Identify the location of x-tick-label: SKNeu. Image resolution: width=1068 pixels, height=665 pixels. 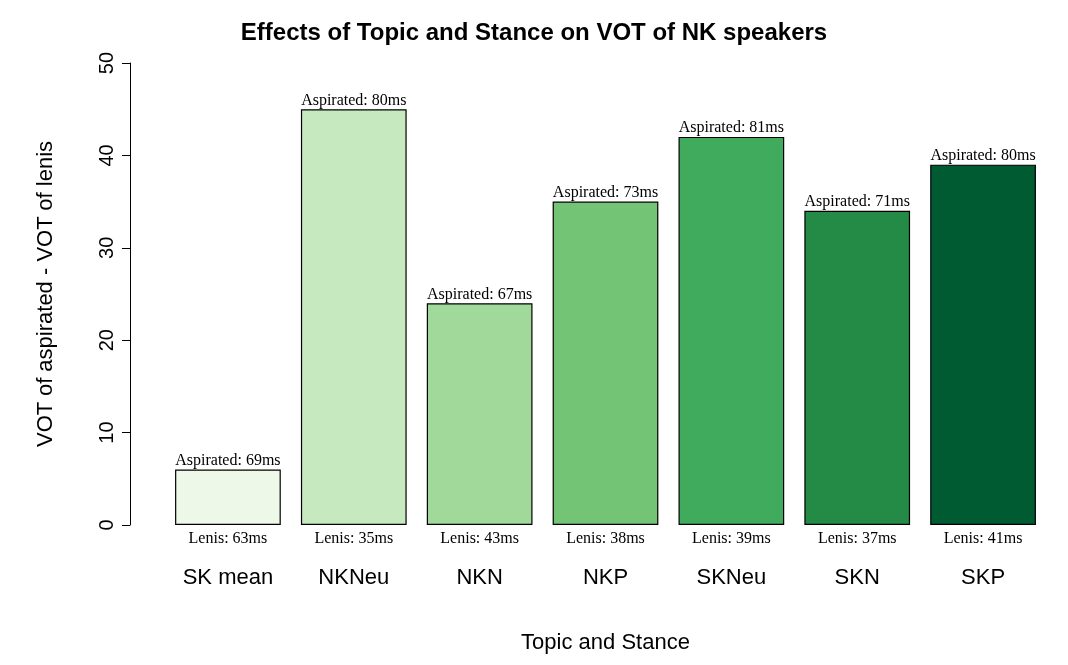
(731, 576).